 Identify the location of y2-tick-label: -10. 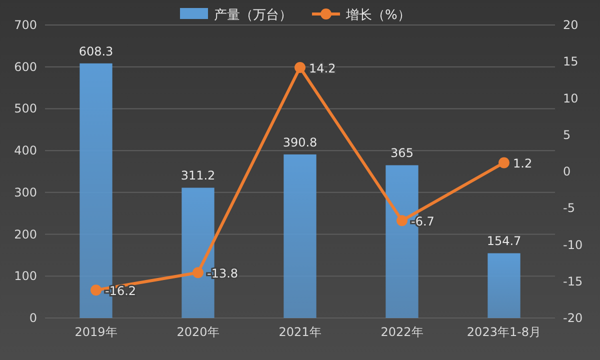
(573, 245).